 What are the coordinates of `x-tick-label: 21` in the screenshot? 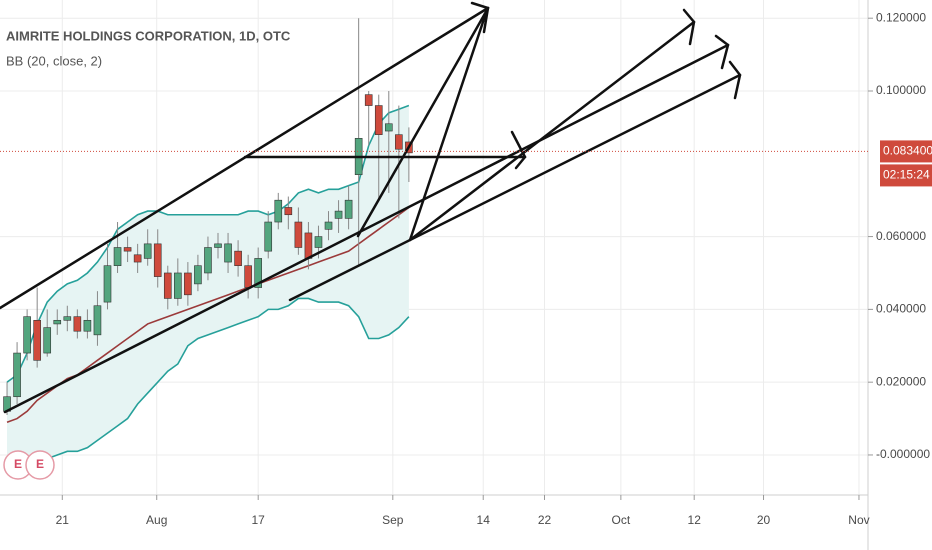 It's located at (63, 520).